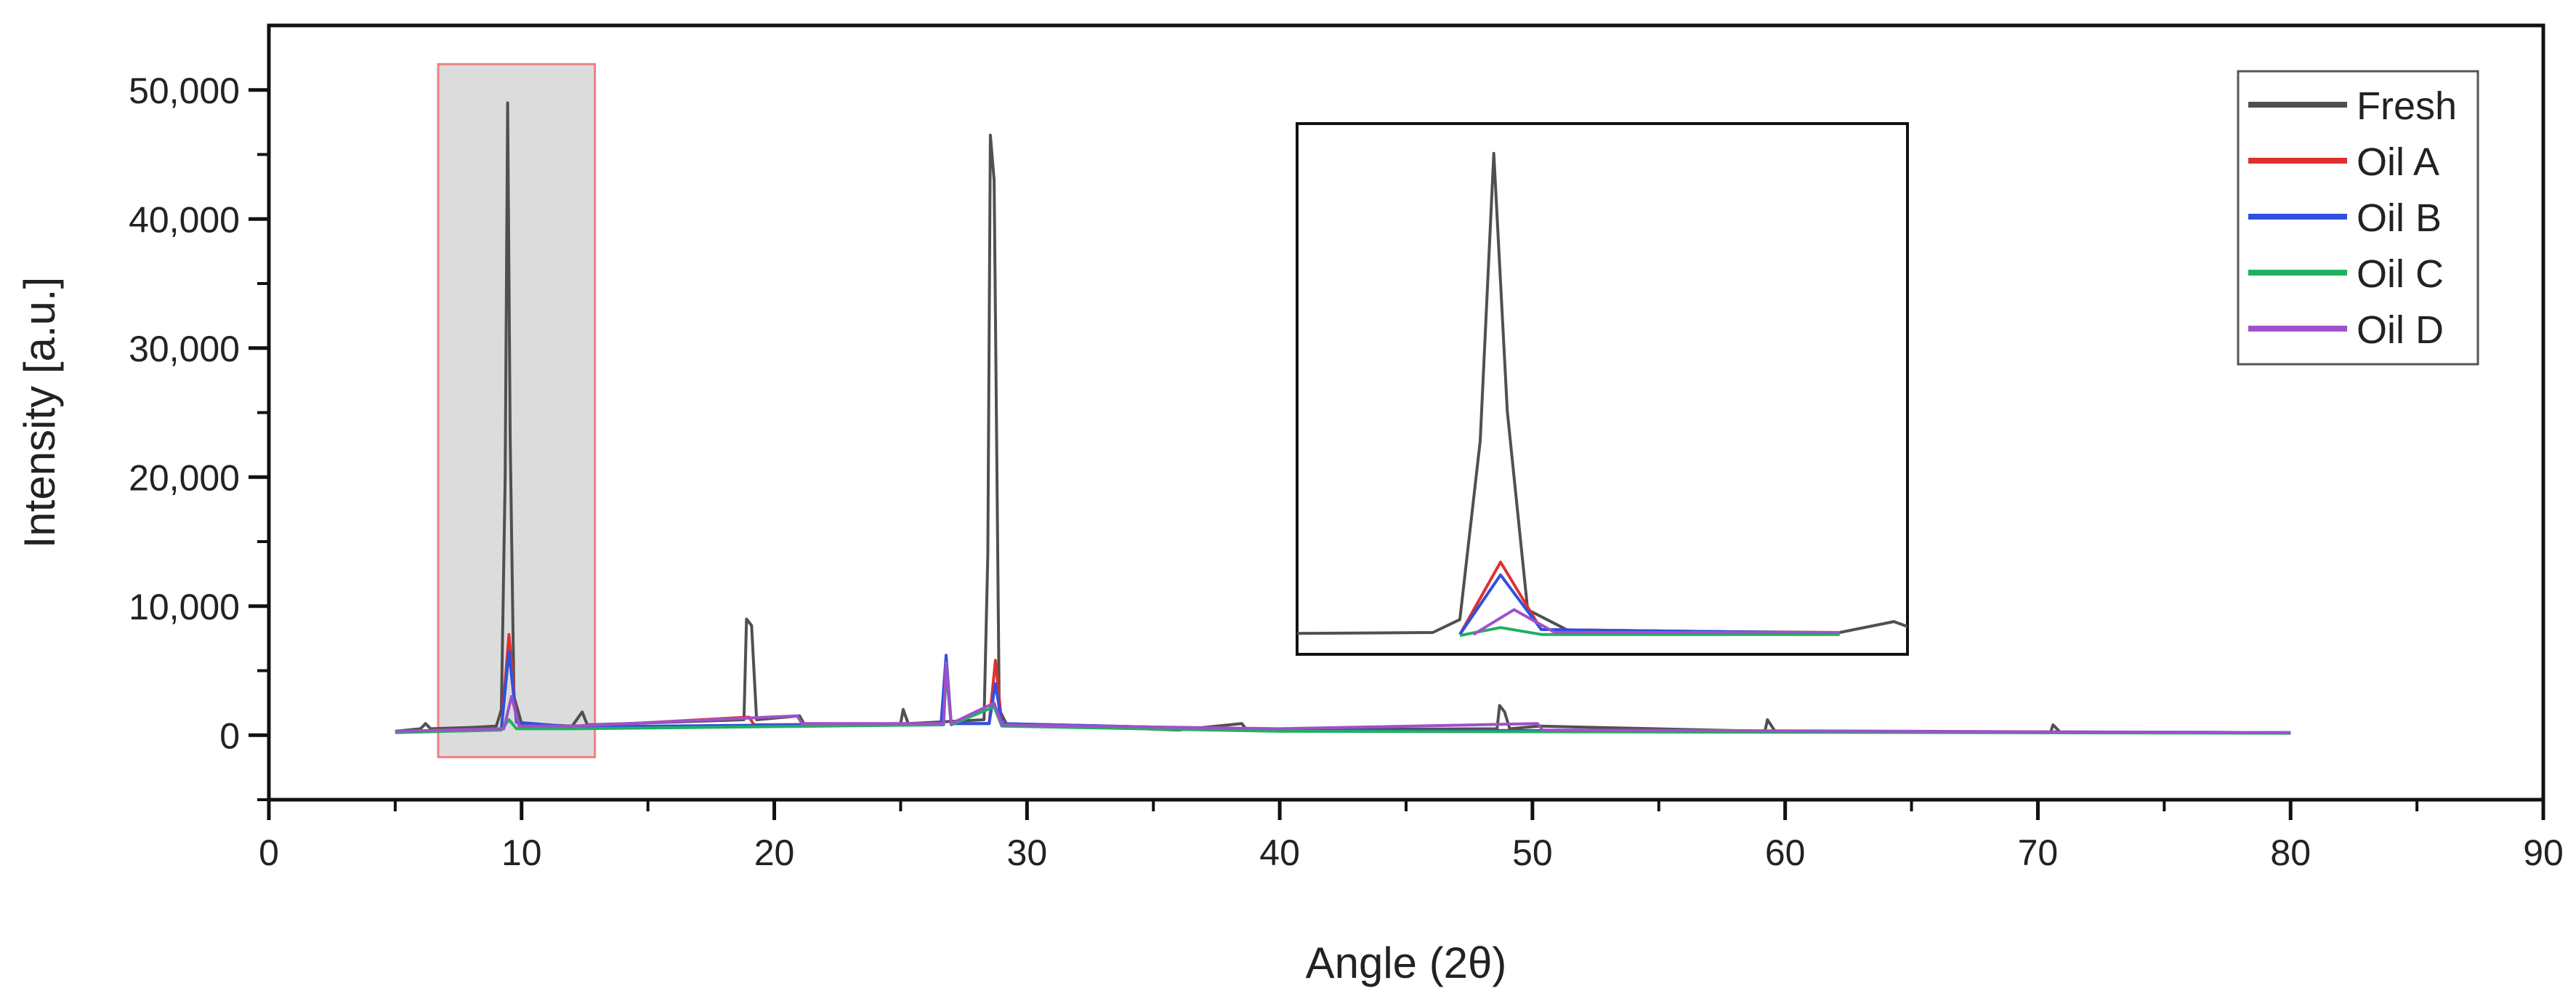  I want to click on legend-label: Oil B, so click(2400, 218).